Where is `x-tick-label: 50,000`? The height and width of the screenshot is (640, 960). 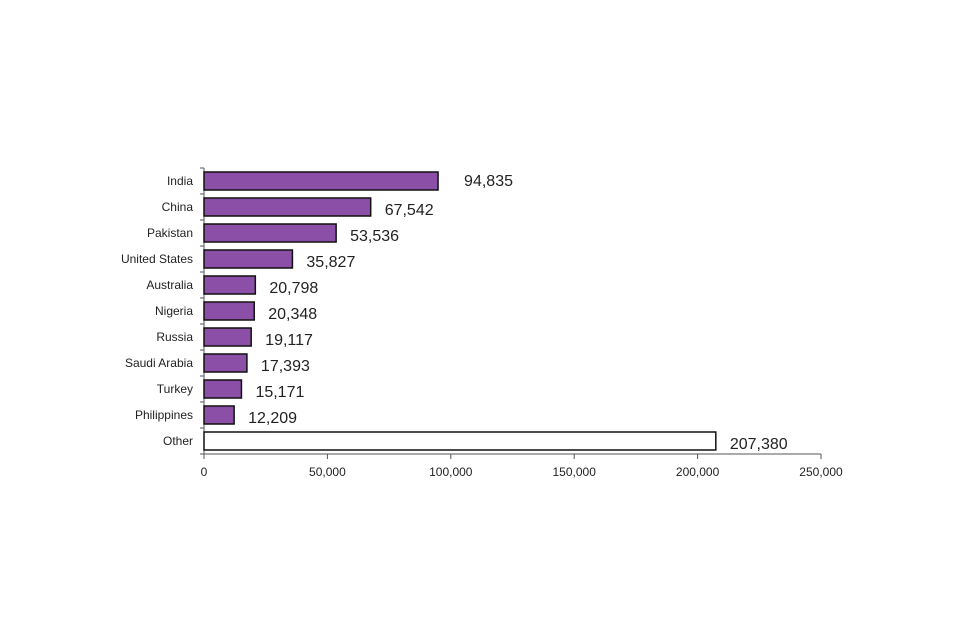
x-tick-label: 50,000 is located at coordinates (327, 472).